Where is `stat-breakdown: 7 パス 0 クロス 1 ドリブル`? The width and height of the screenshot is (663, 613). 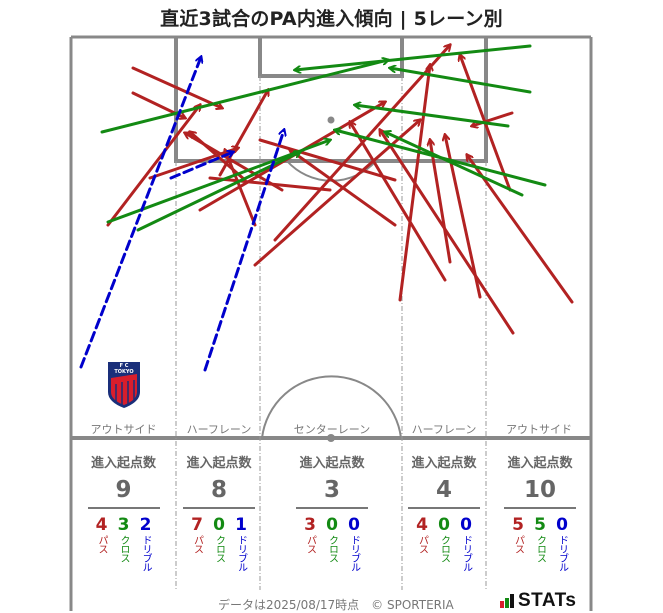 stat-breakdown: 7 パス 0 クロス 1 ドリブル is located at coordinates (219, 543).